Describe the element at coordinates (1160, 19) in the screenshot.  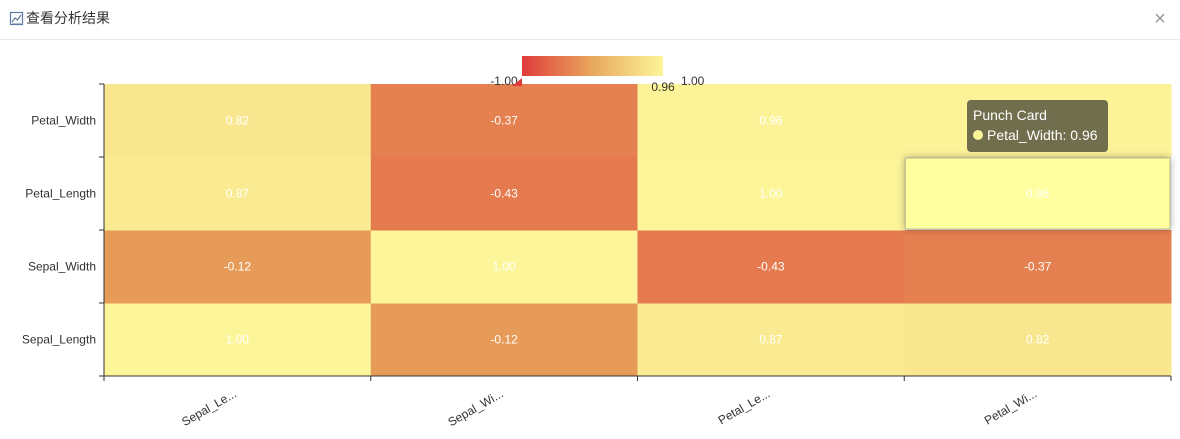
I see `close-icon: ×` at that location.